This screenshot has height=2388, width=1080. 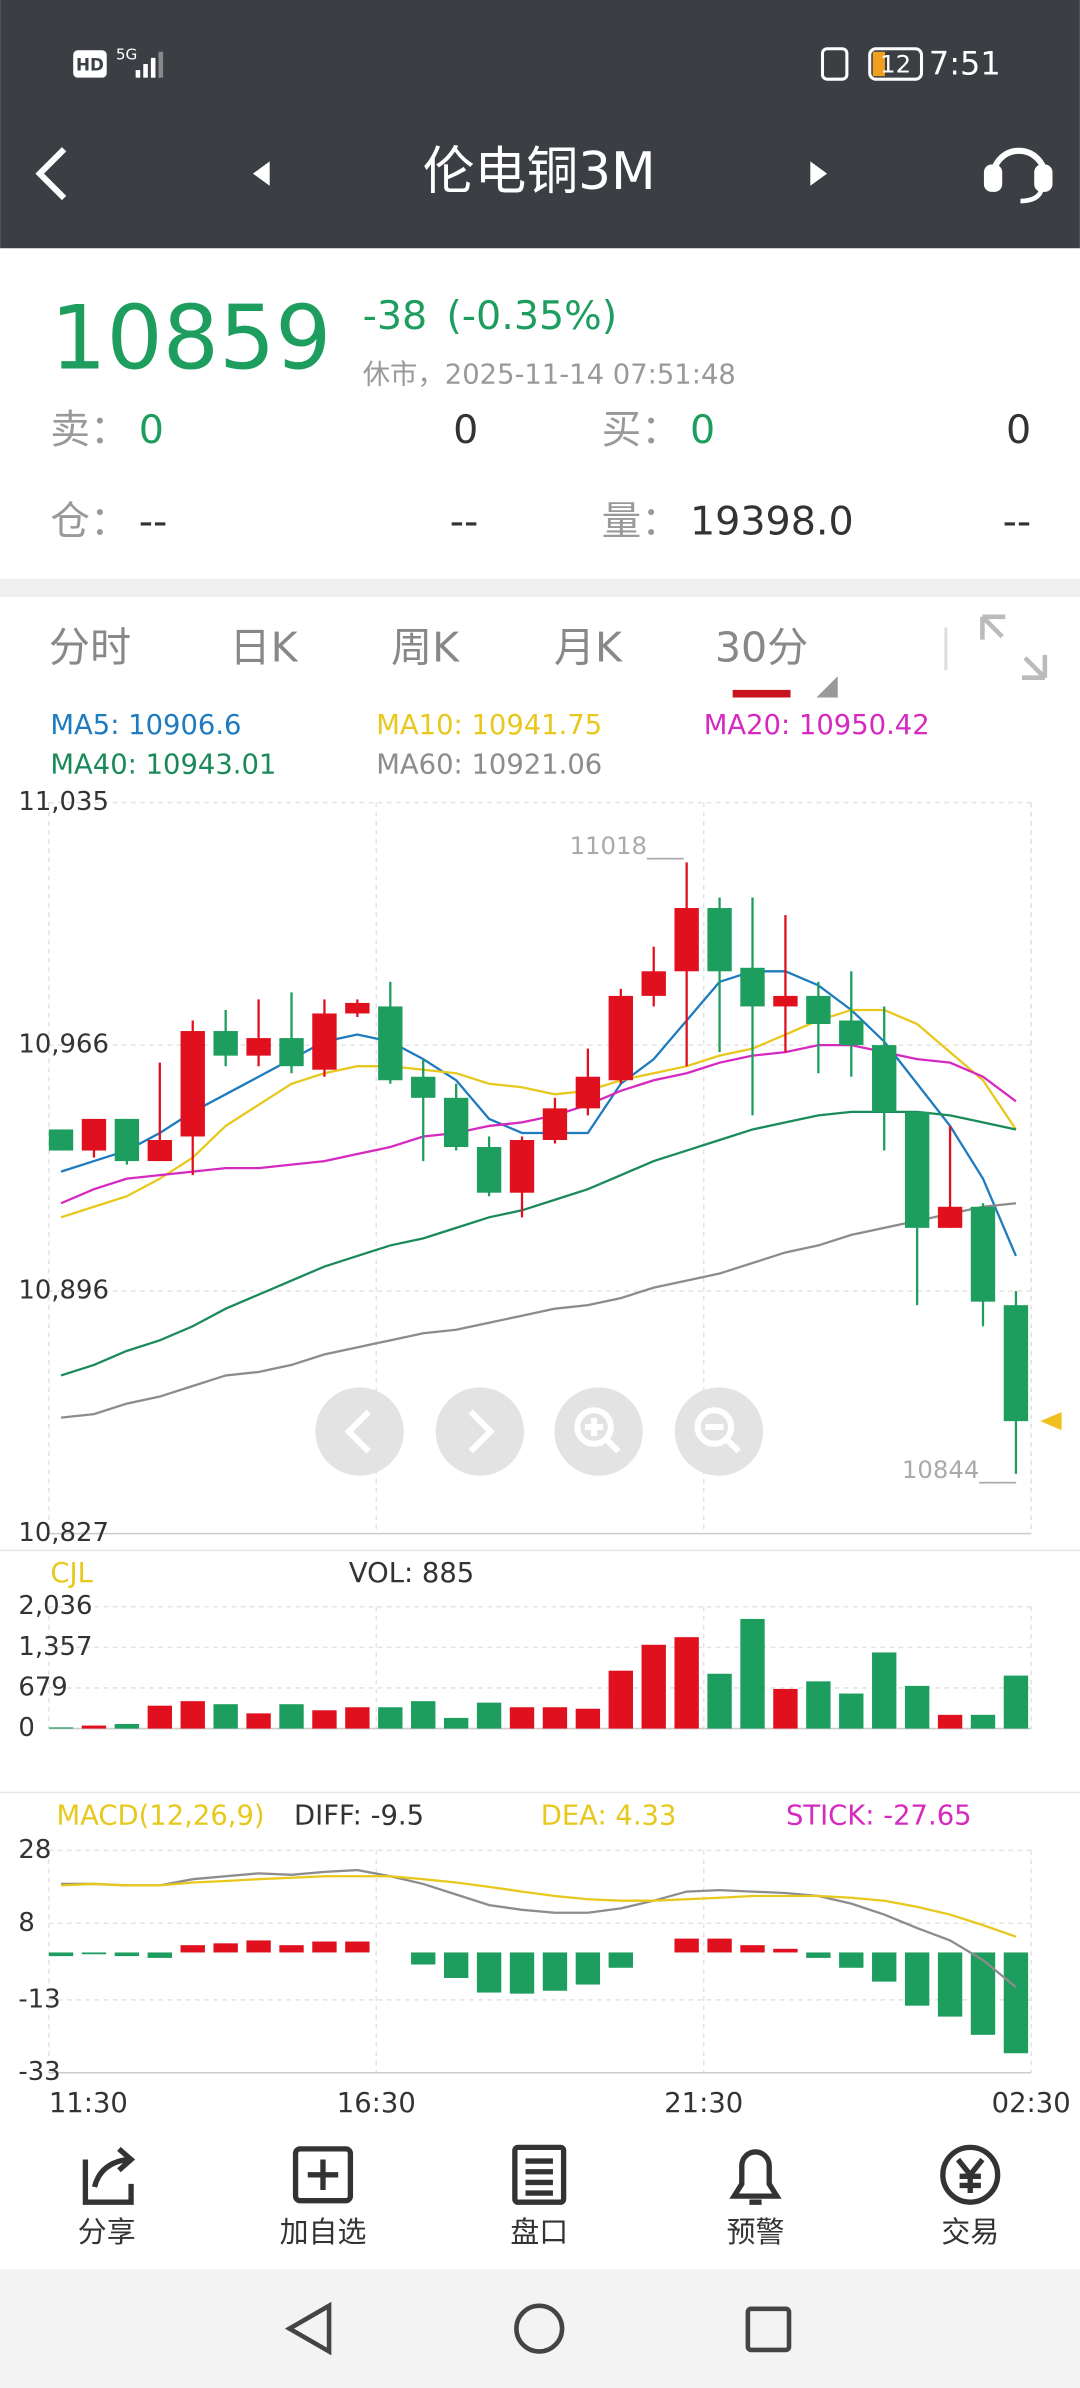 I want to click on tab: 30分, so click(x=761, y=647).